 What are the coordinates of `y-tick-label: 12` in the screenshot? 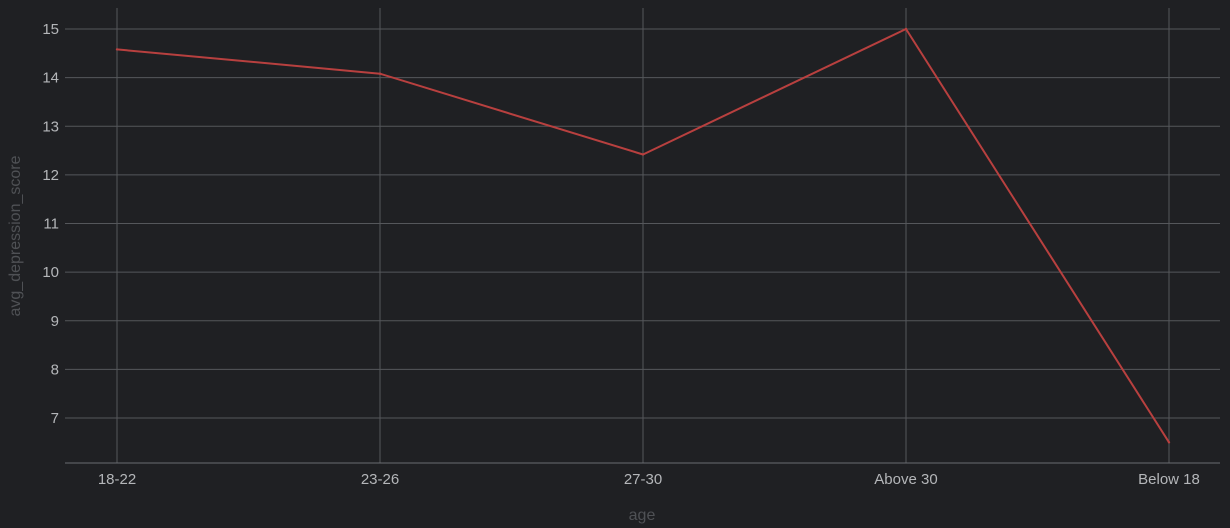 It's located at (50, 175).